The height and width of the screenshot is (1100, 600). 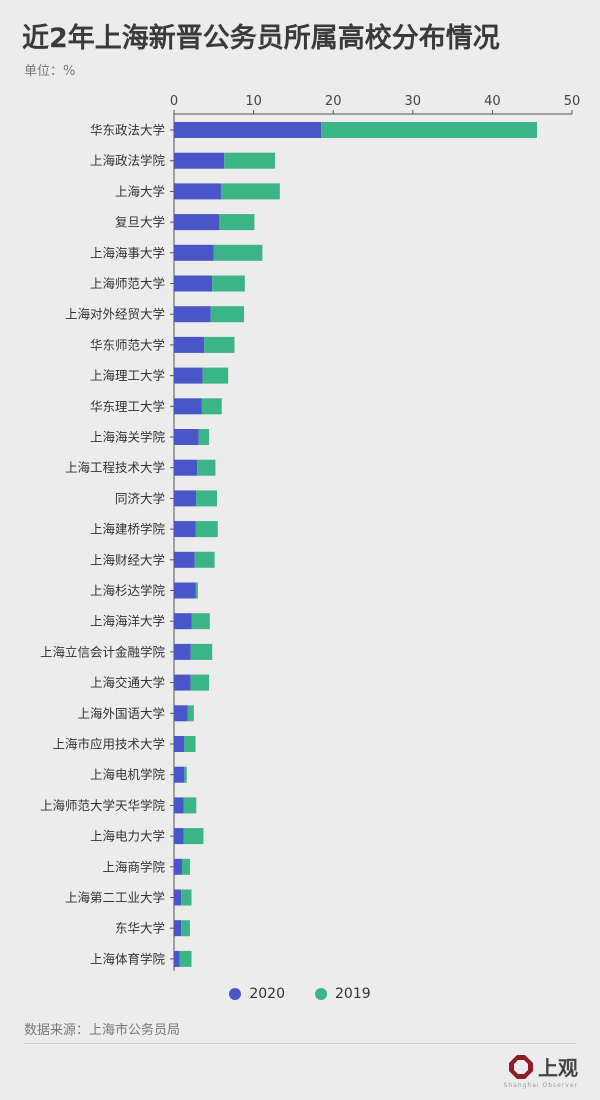 I want to click on category-label: 上海体育学院, so click(x=128, y=958).